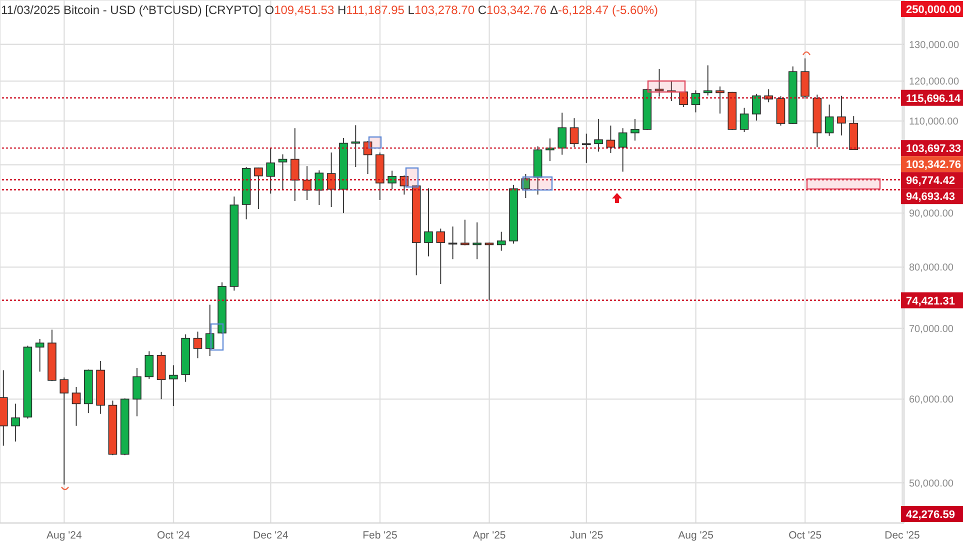  What do you see at coordinates (931, 268) in the screenshot?
I see `y-tick-label: 80,000.00` at bounding box center [931, 268].